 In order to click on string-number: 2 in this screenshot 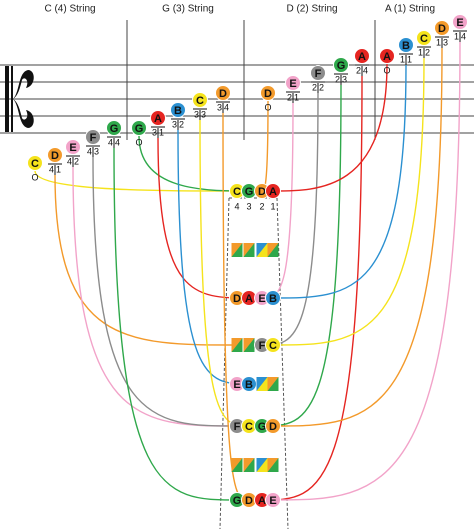, I will do `click(261, 206)`.